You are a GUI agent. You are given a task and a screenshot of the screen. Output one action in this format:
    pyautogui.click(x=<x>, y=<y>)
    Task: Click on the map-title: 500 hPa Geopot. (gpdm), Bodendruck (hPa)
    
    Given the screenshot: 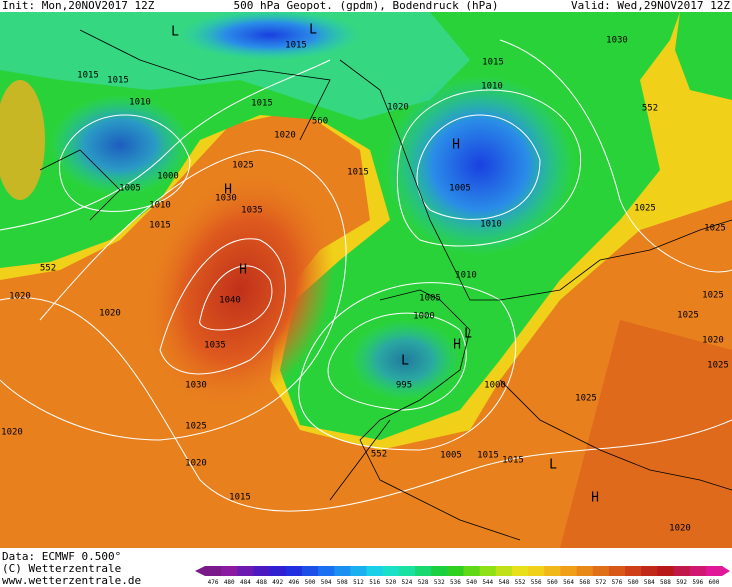 What is the action you would take?
    pyautogui.click(x=366, y=6)
    